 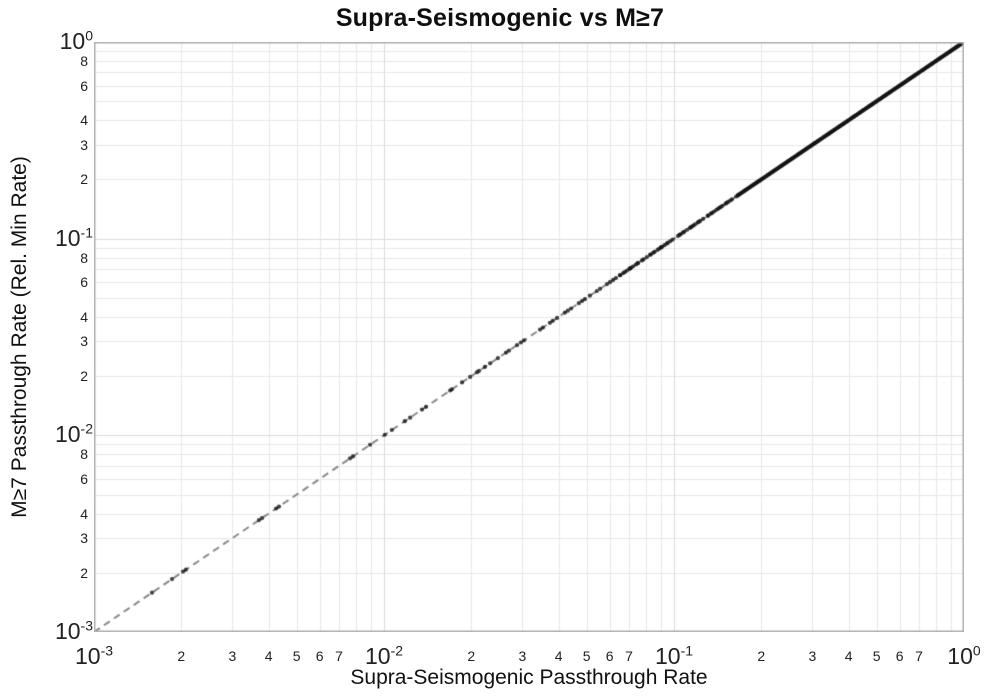 I want to click on x-tick-label: 10⁻³, so click(x=94, y=655).